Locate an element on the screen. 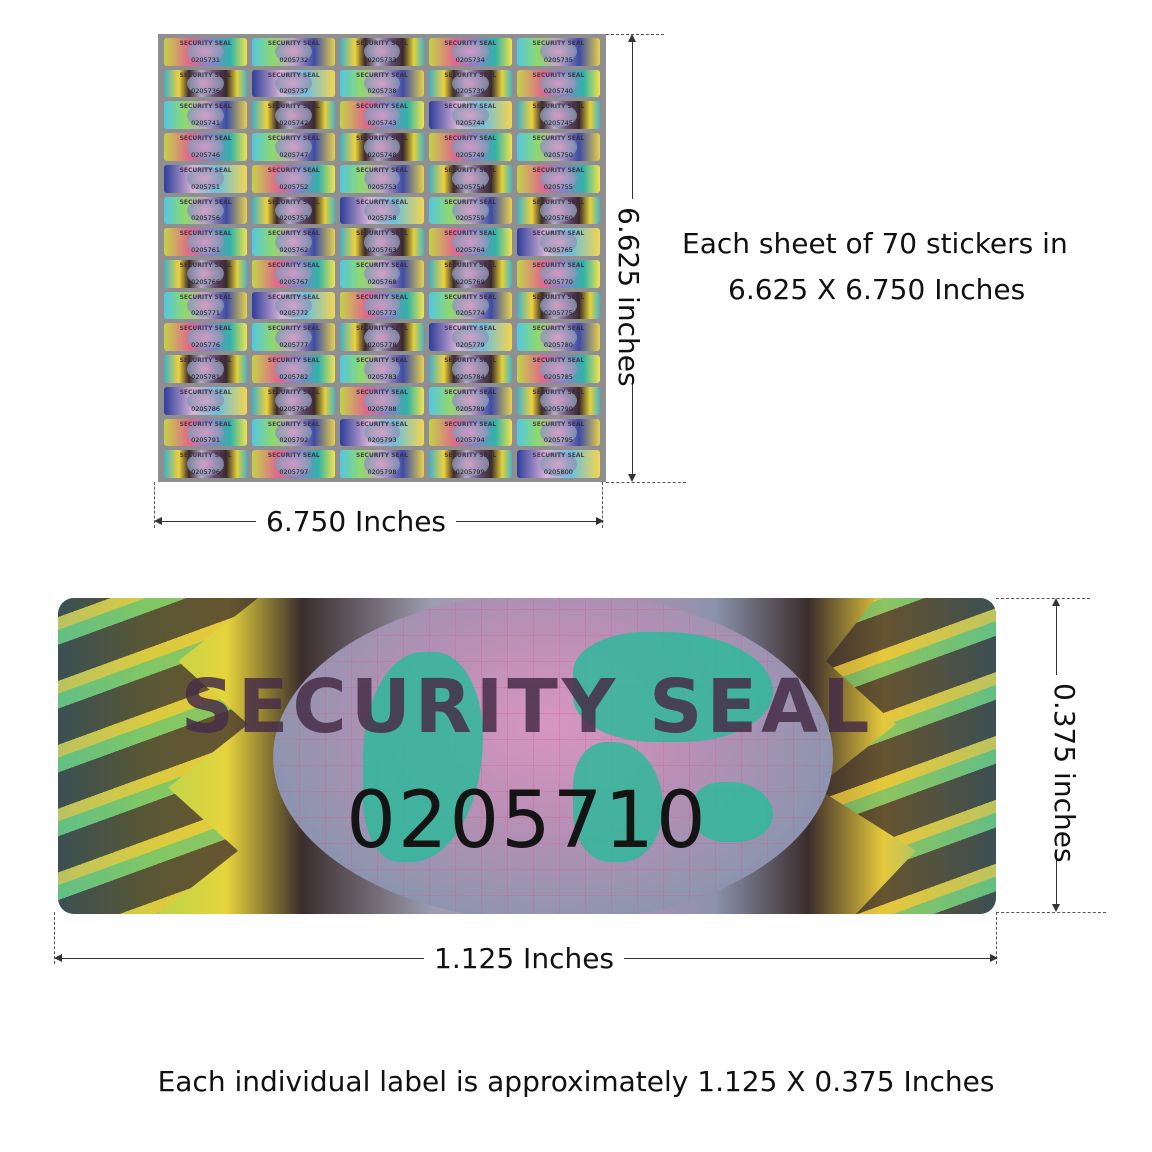 This screenshot has height=1152, width=1152. mini-sticker: SECURITY SEAL 0205736 is located at coordinates (206, 83).